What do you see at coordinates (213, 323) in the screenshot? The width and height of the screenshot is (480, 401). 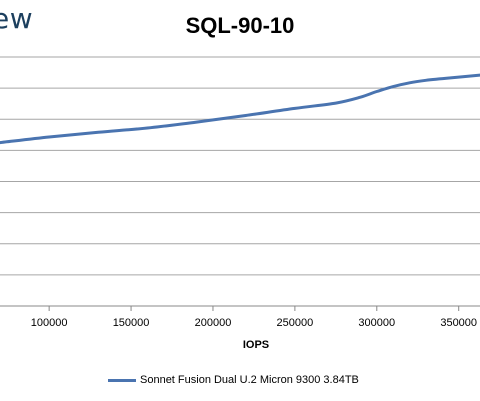 I see `x-tick-label: 200000` at bounding box center [213, 323].